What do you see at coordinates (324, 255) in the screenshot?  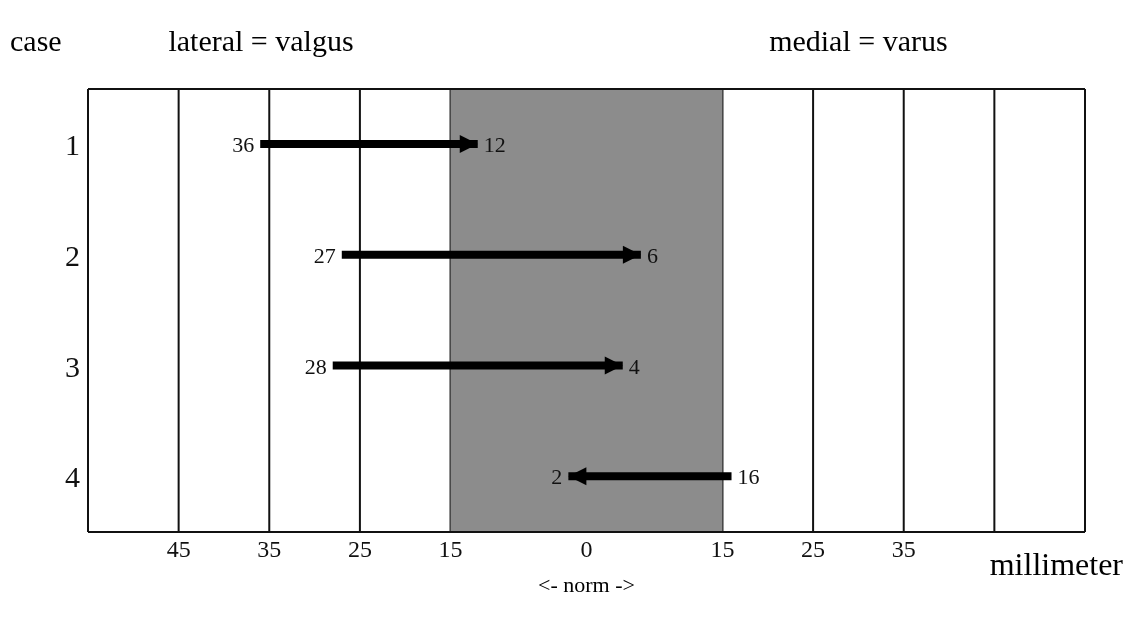 I see `annotation: 27` at bounding box center [324, 255].